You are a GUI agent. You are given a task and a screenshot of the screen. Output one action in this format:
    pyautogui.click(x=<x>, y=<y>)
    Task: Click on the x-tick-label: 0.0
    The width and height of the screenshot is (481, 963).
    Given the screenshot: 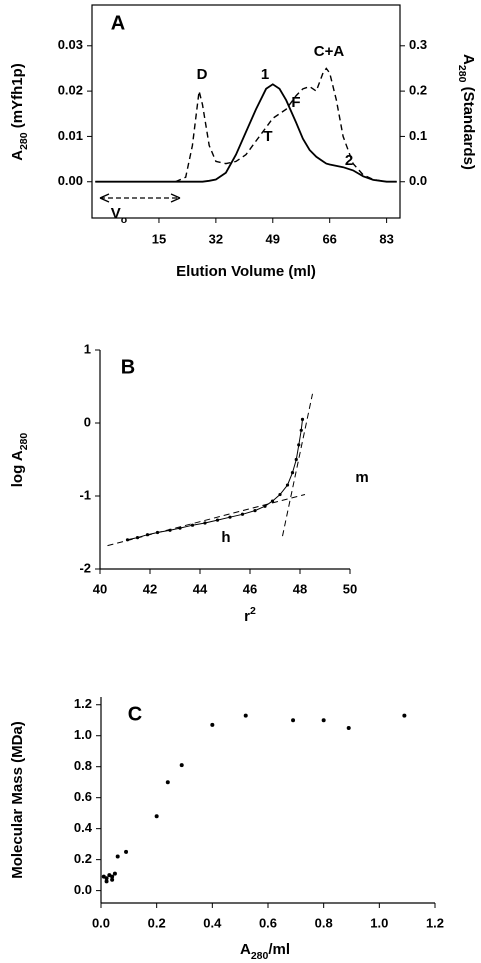 What is the action you would take?
    pyautogui.click(x=101, y=922)
    